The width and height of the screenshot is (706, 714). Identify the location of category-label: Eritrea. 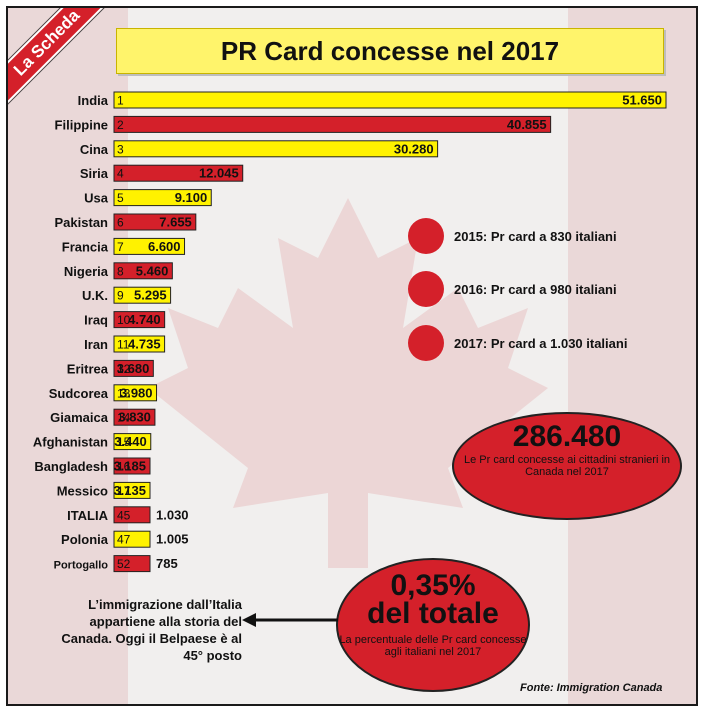
(88, 368).